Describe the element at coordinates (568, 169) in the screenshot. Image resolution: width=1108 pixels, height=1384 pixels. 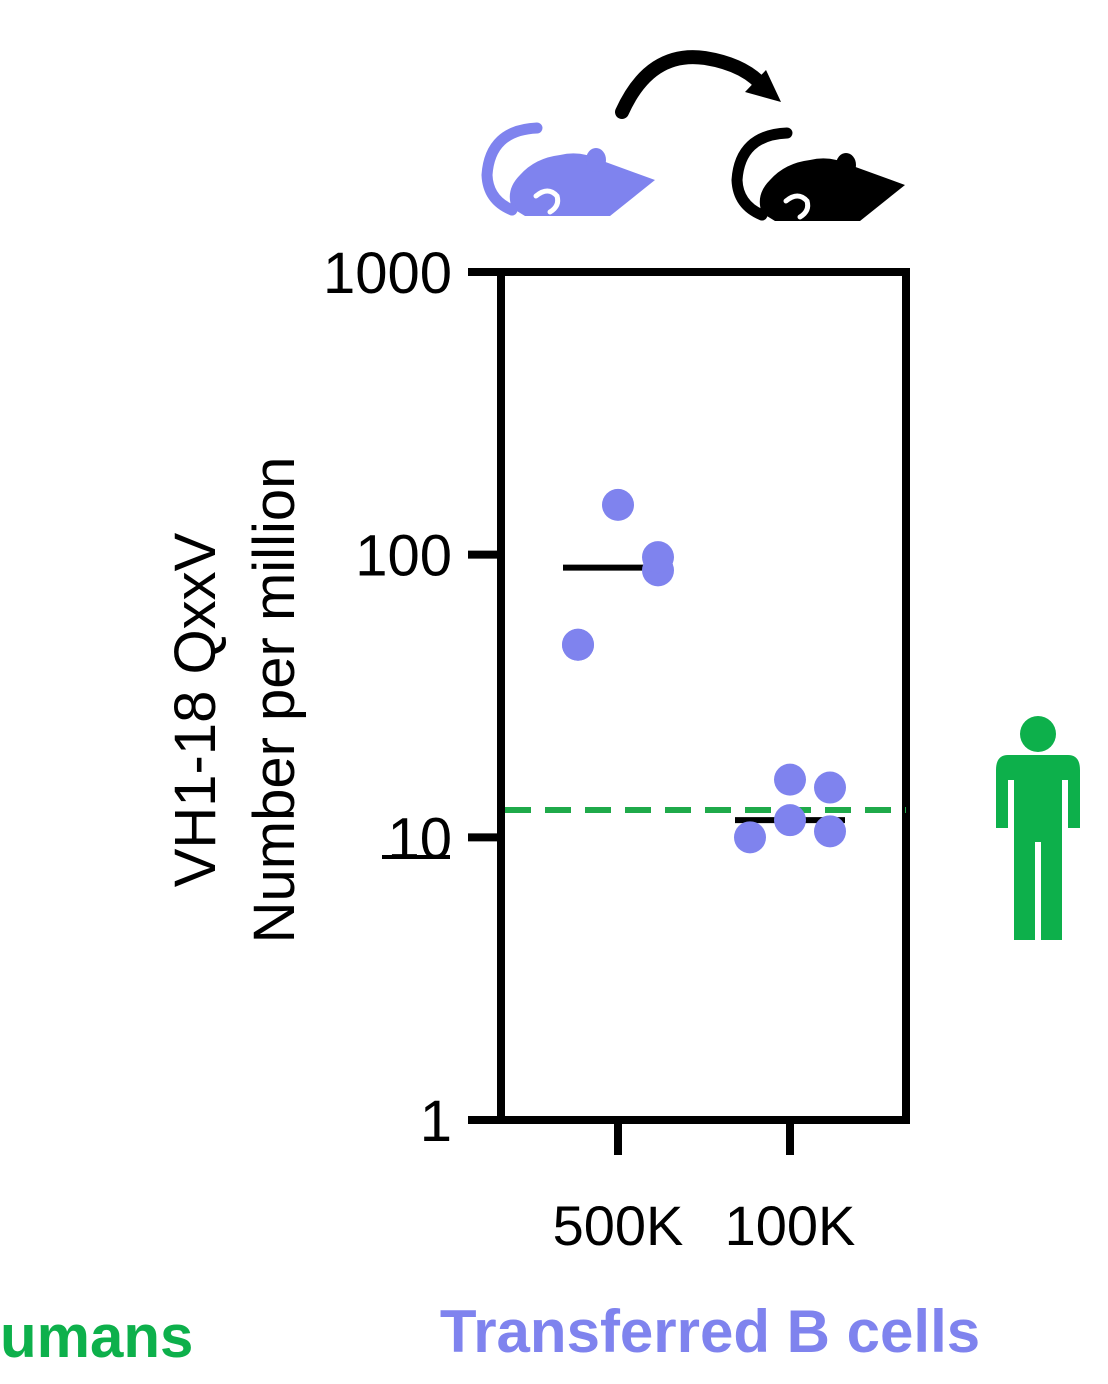
I see `mouse-icon-blue` at that location.